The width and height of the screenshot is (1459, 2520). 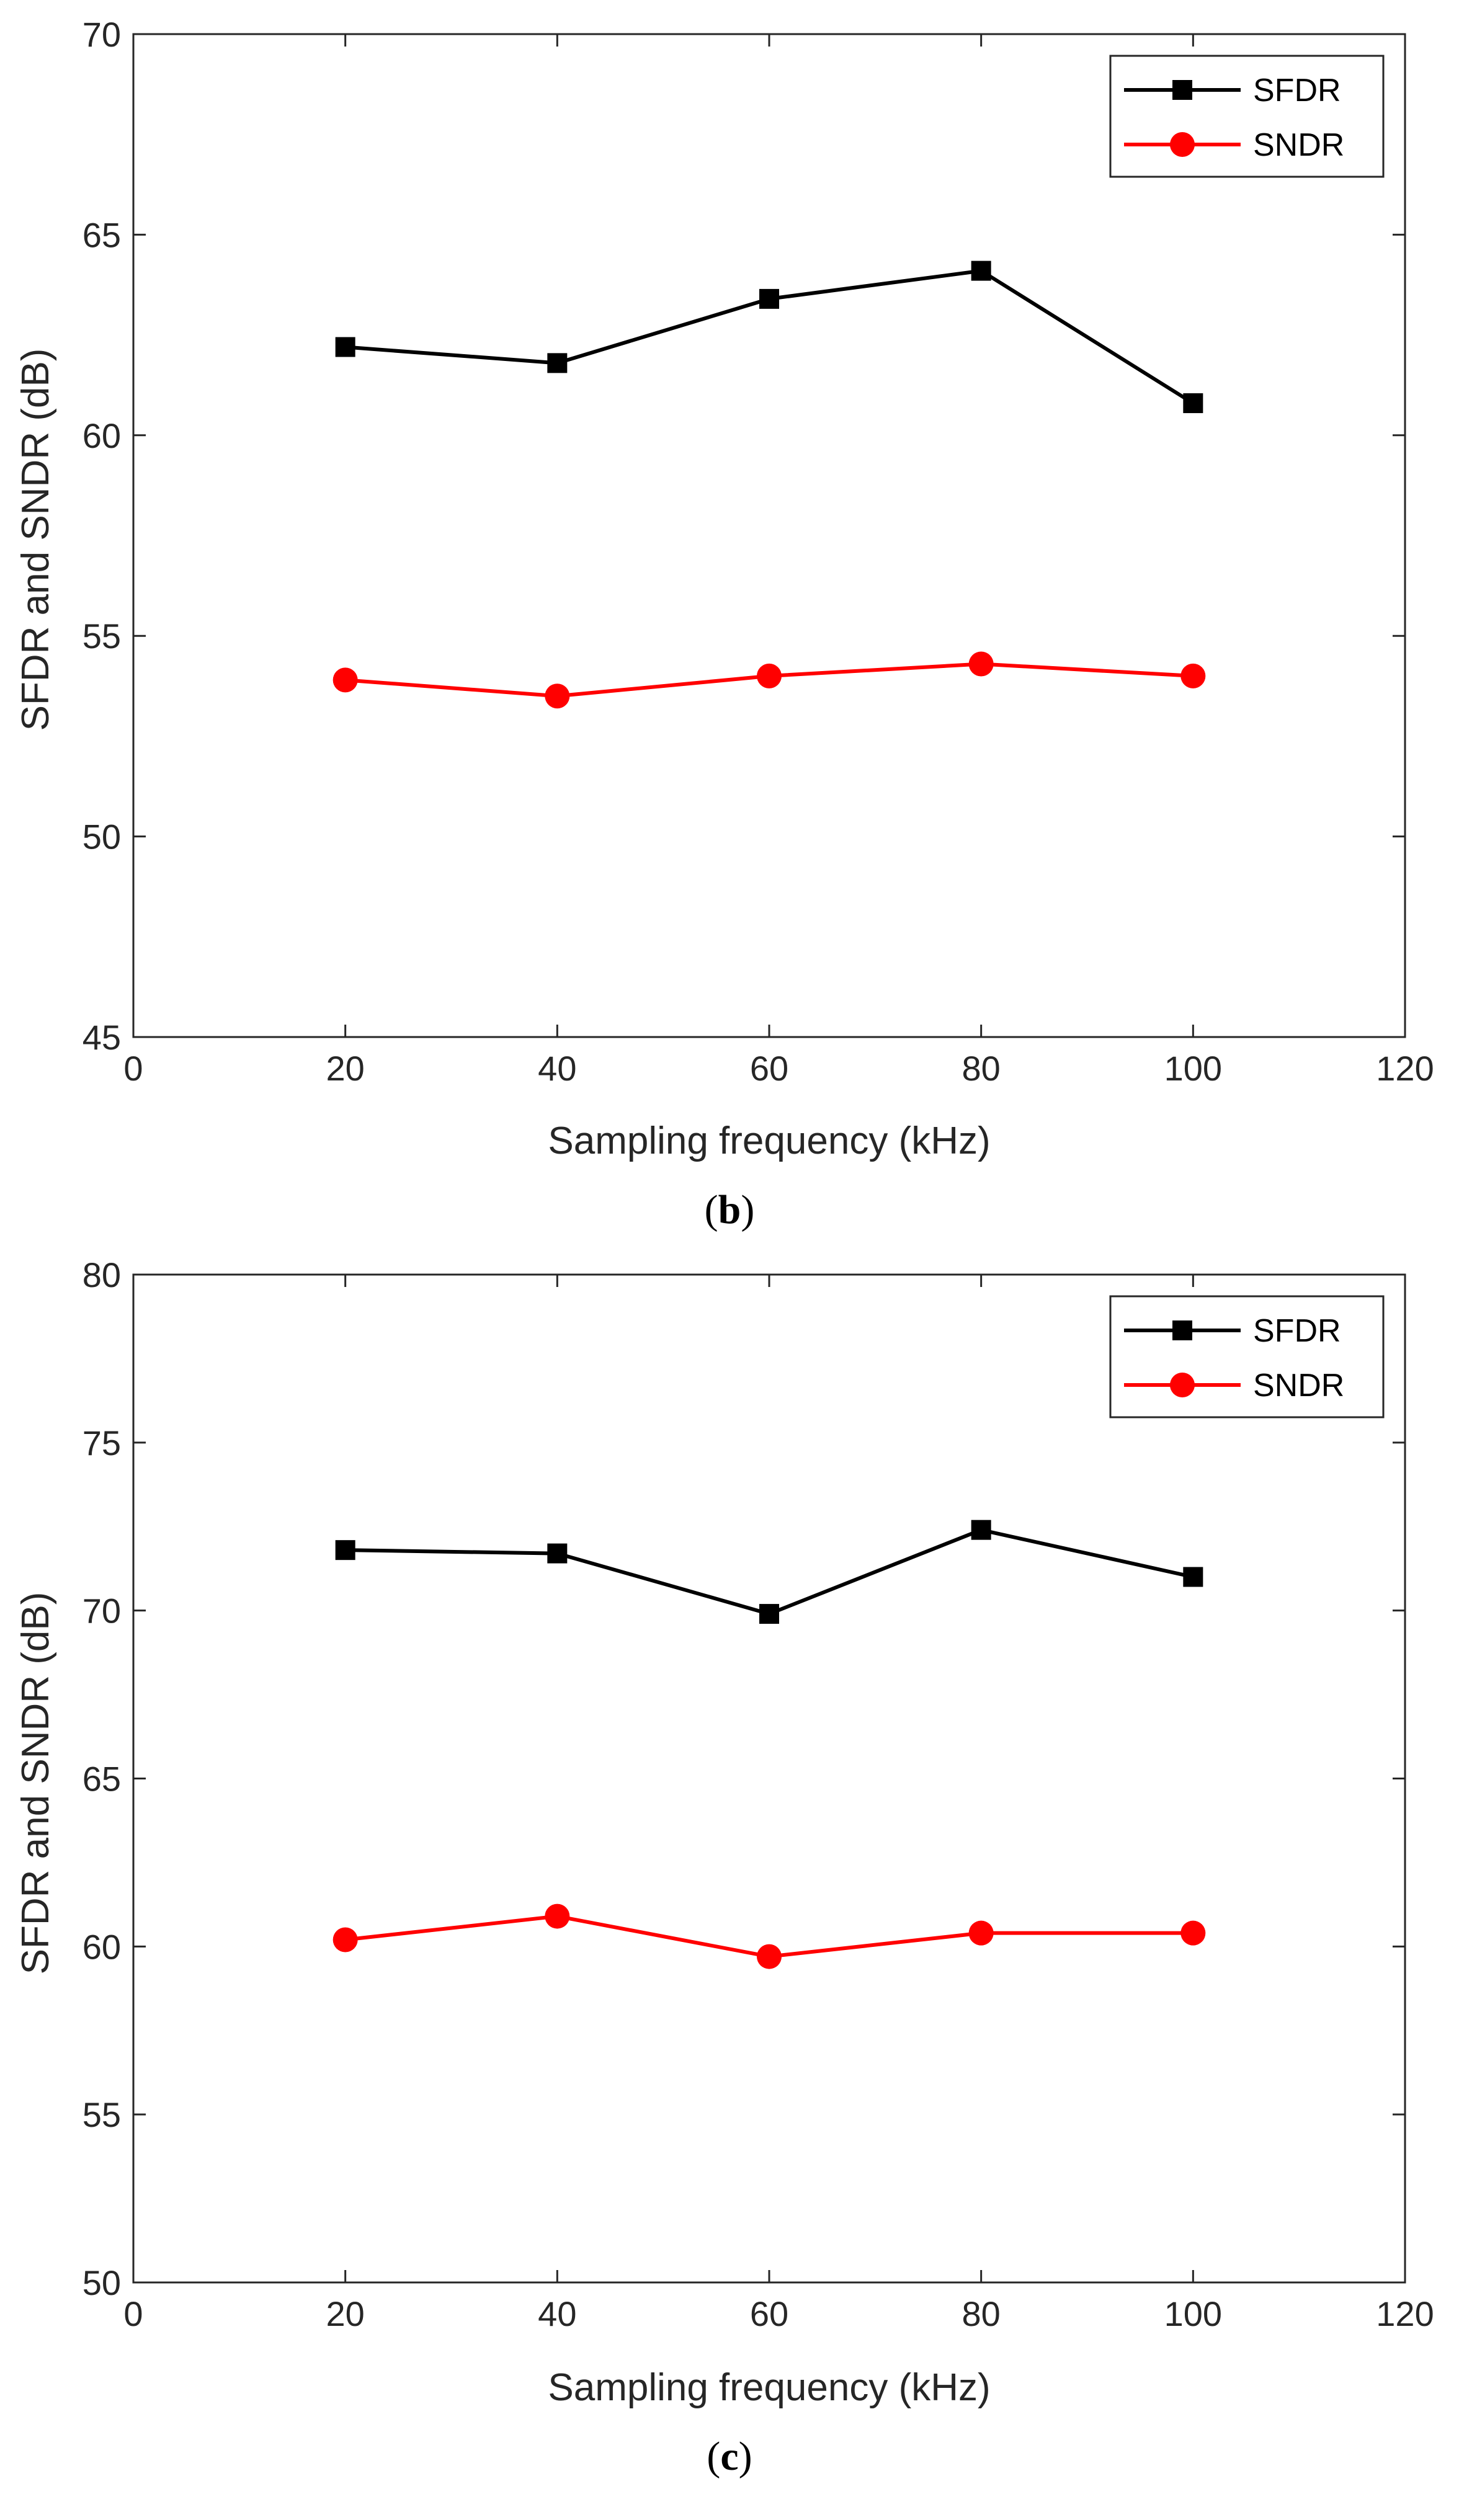 What do you see at coordinates (769, 2313) in the screenshot?
I see `chart-c-x-tick-label: 60` at bounding box center [769, 2313].